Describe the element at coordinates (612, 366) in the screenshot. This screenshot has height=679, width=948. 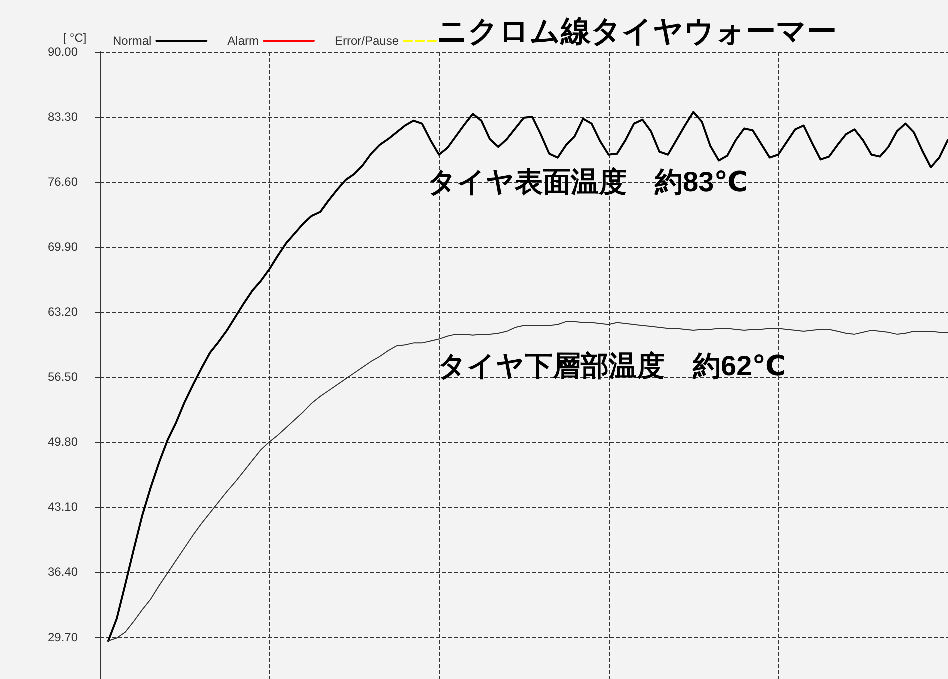
I see `annotation: タイヤ下層部温度 約62℃` at that location.